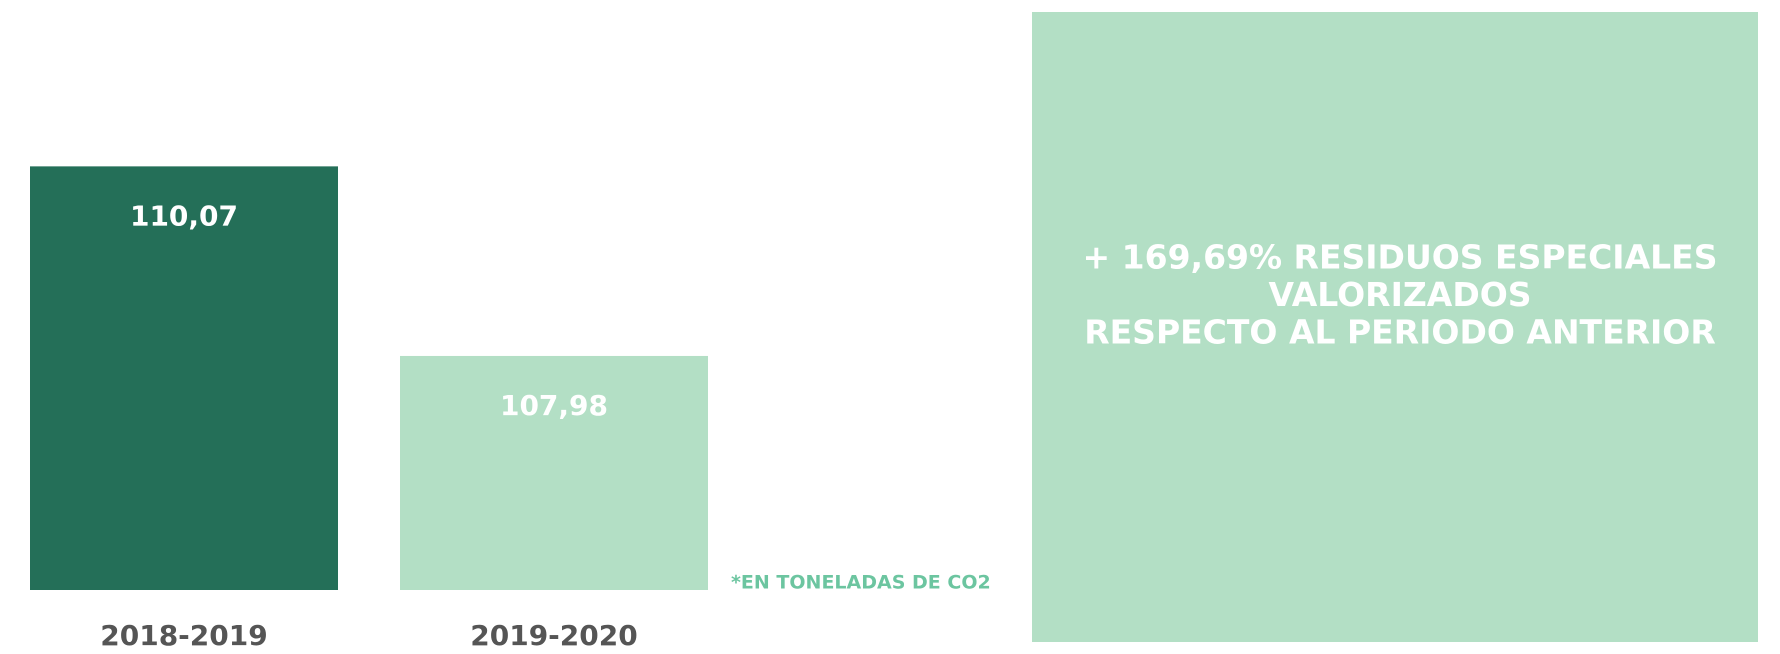 Image resolution: width=1780 pixels, height=654 pixels. Describe the element at coordinates (184, 215) in the screenshot. I see `value-label: 110,07` at that location.